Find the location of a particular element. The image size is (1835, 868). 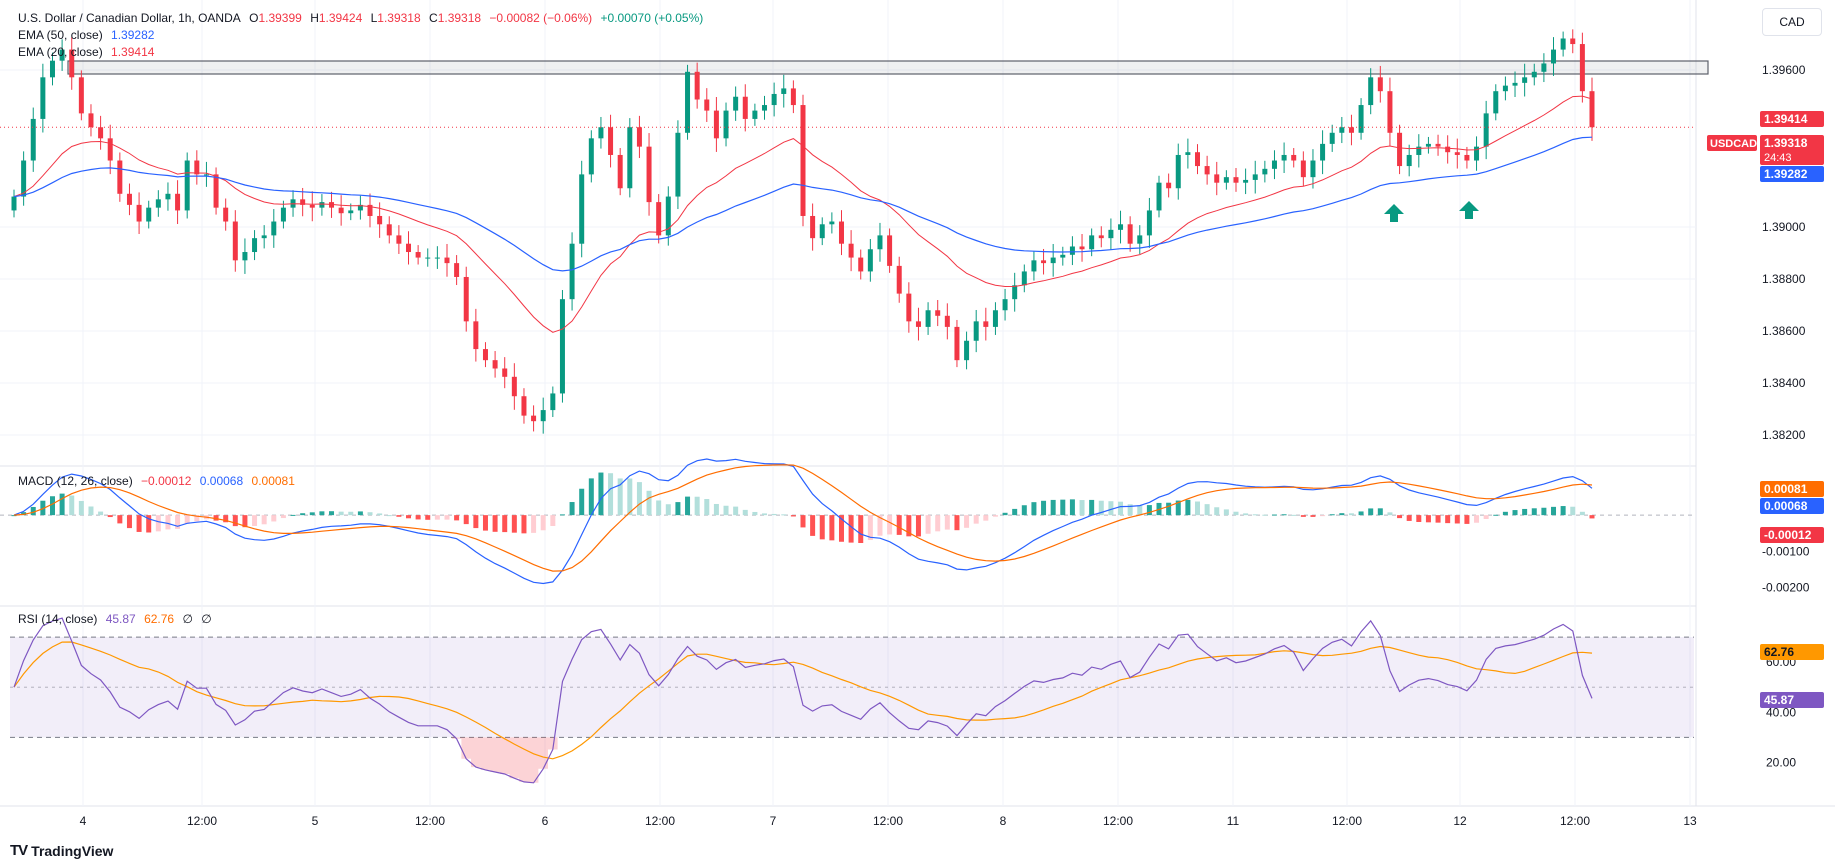

time-tick-label: 4 is located at coordinates (83, 821).